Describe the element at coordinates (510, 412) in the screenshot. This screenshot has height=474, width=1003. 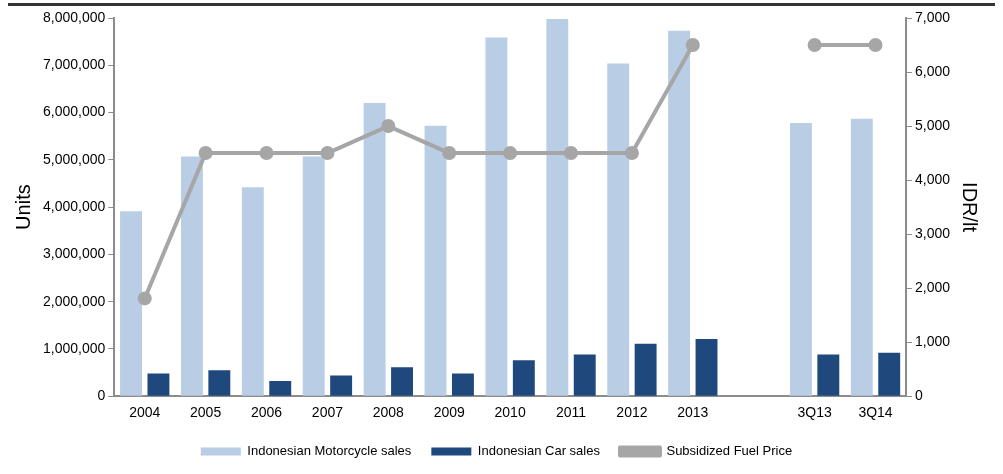
I see `x-tick-label: 2010` at that location.